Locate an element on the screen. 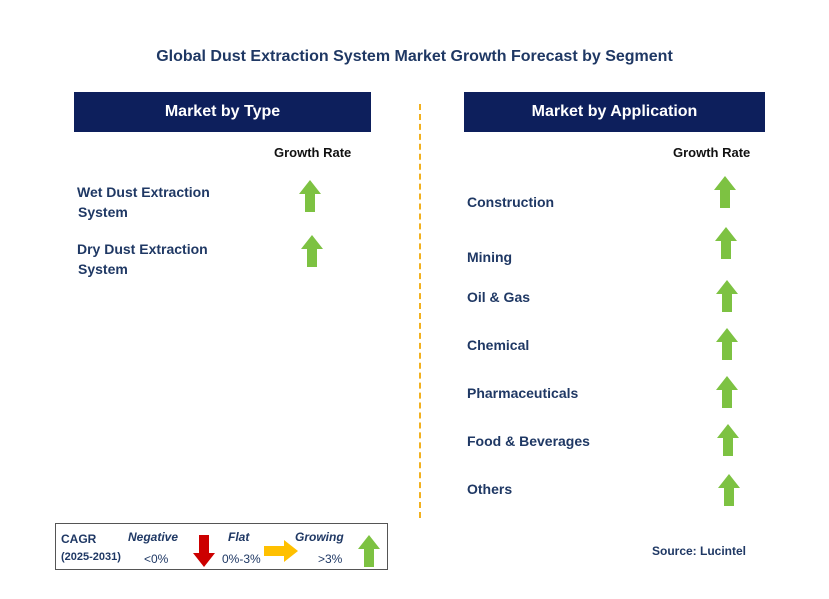 The height and width of the screenshot is (599, 829). panel-divider is located at coordinates (420, 311).